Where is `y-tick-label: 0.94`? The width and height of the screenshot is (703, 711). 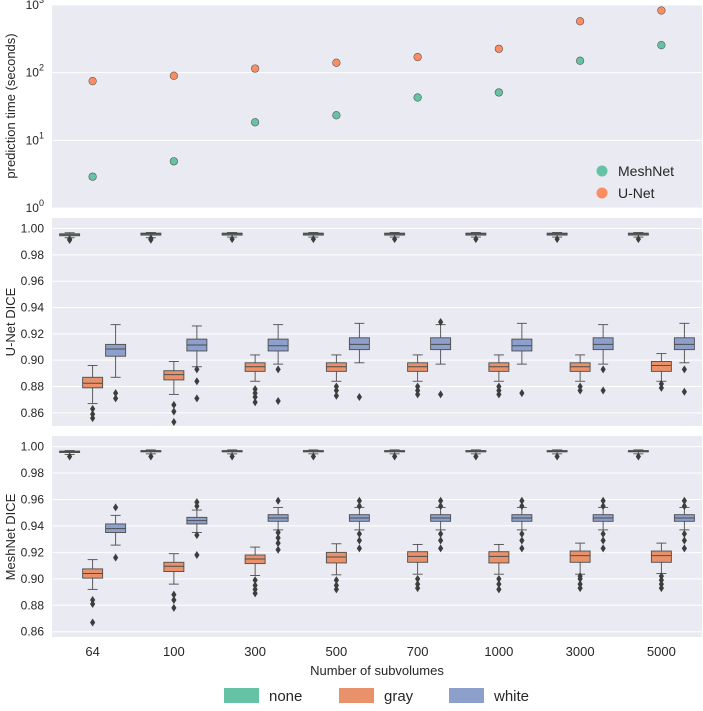
y-tick-label: 0.94 is located at coordinates (33, 308).